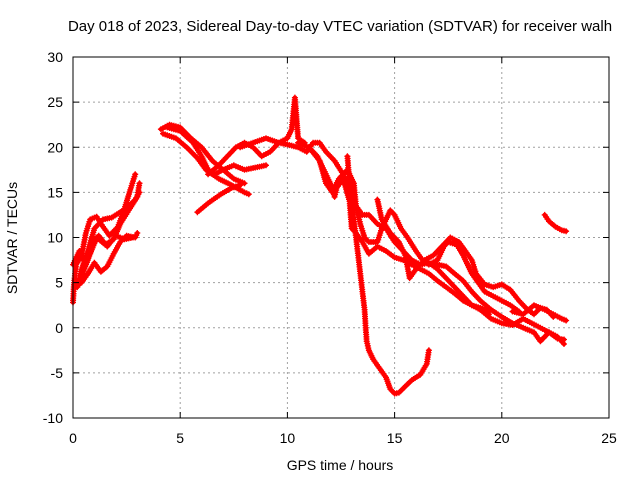 This screenshot has width=640, height=480. What do you see at coordinates (59, 328) in the screenshot?
I see `y-tick-label: 0` at bounding box center [59, 328].